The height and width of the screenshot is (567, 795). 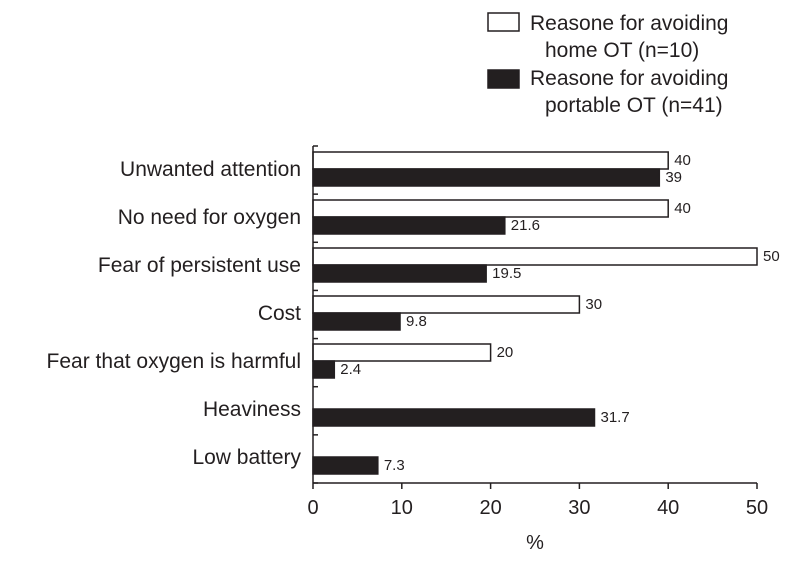 I want to click on legend-label: portable OT (n=41), so click(x=634, y=105).